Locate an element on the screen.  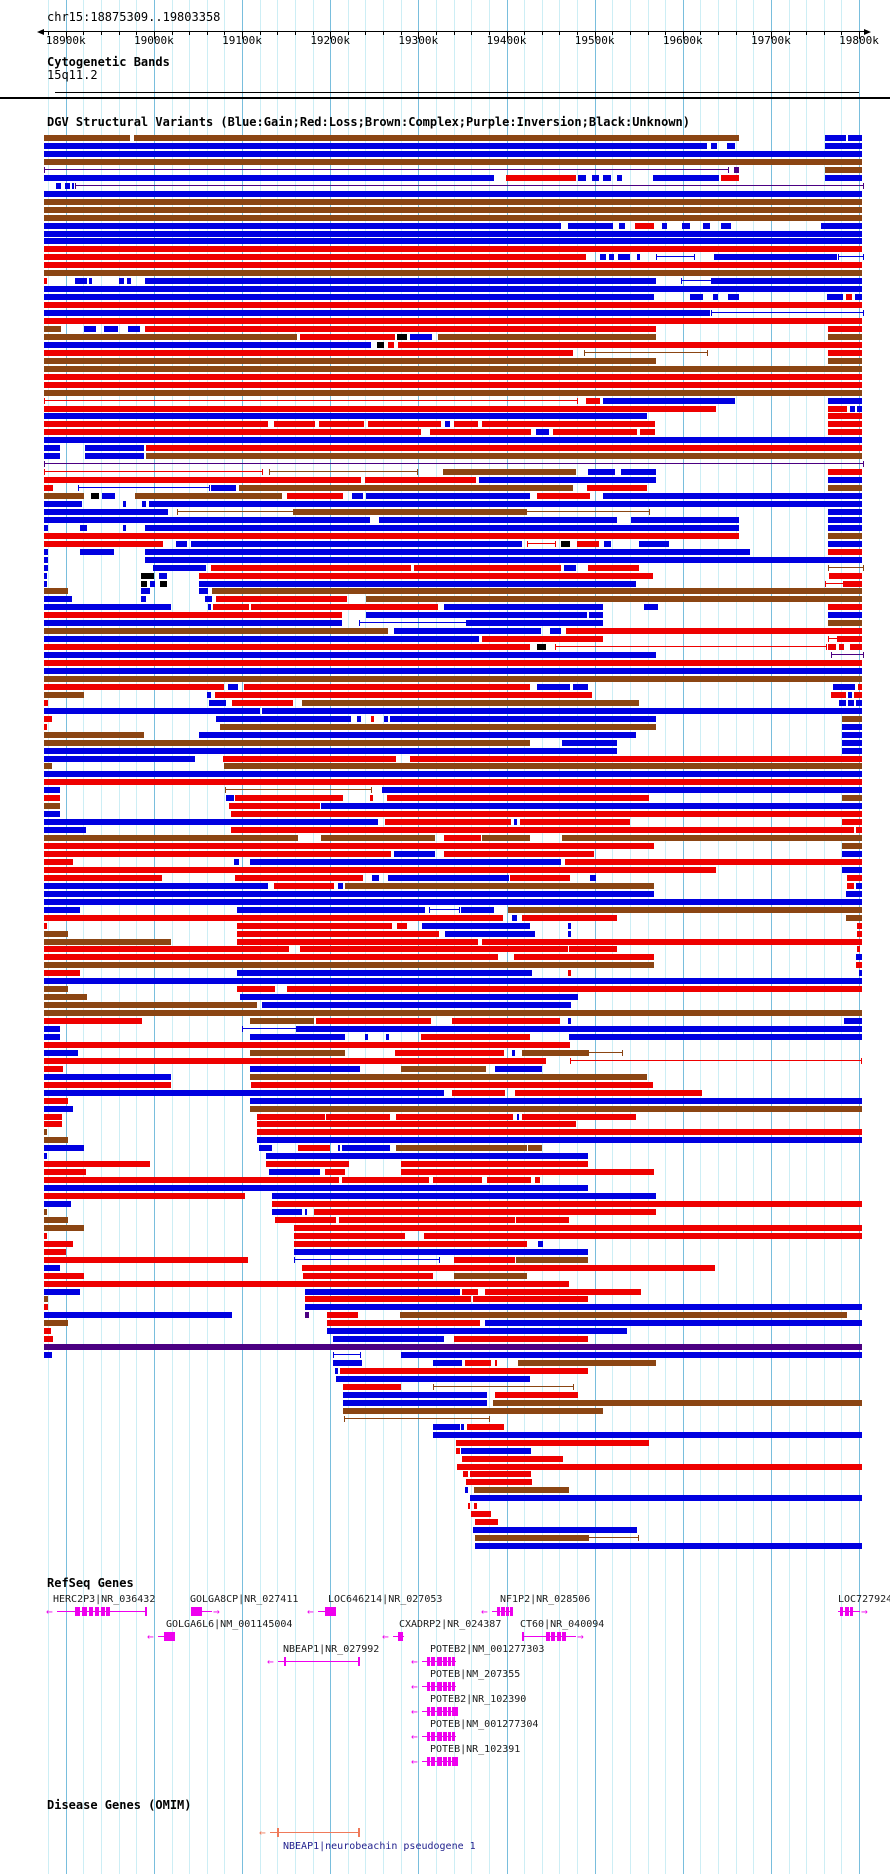
gene-strand-left-arrow: ← is located at coordinates (310, 1611).